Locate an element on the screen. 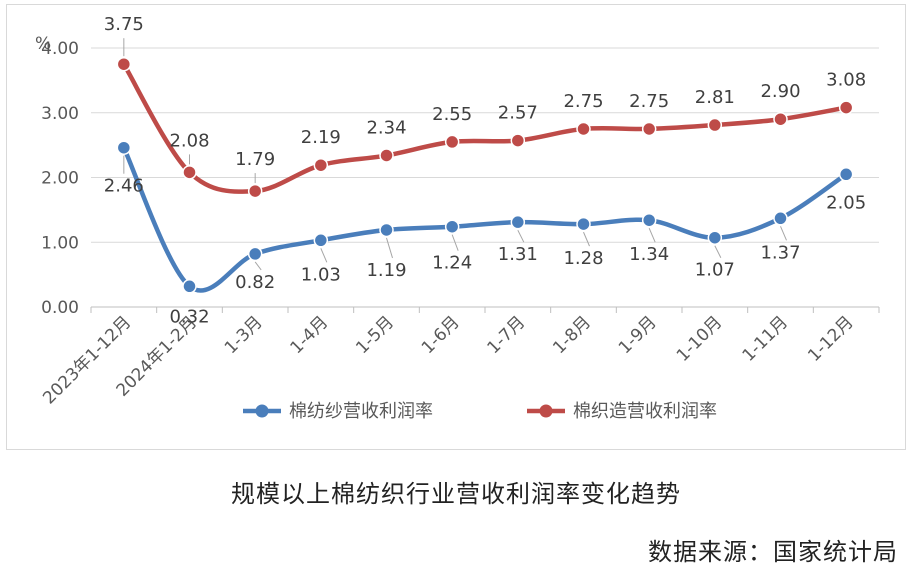  data-label: 2.08 is located at coordinates (189, 140).